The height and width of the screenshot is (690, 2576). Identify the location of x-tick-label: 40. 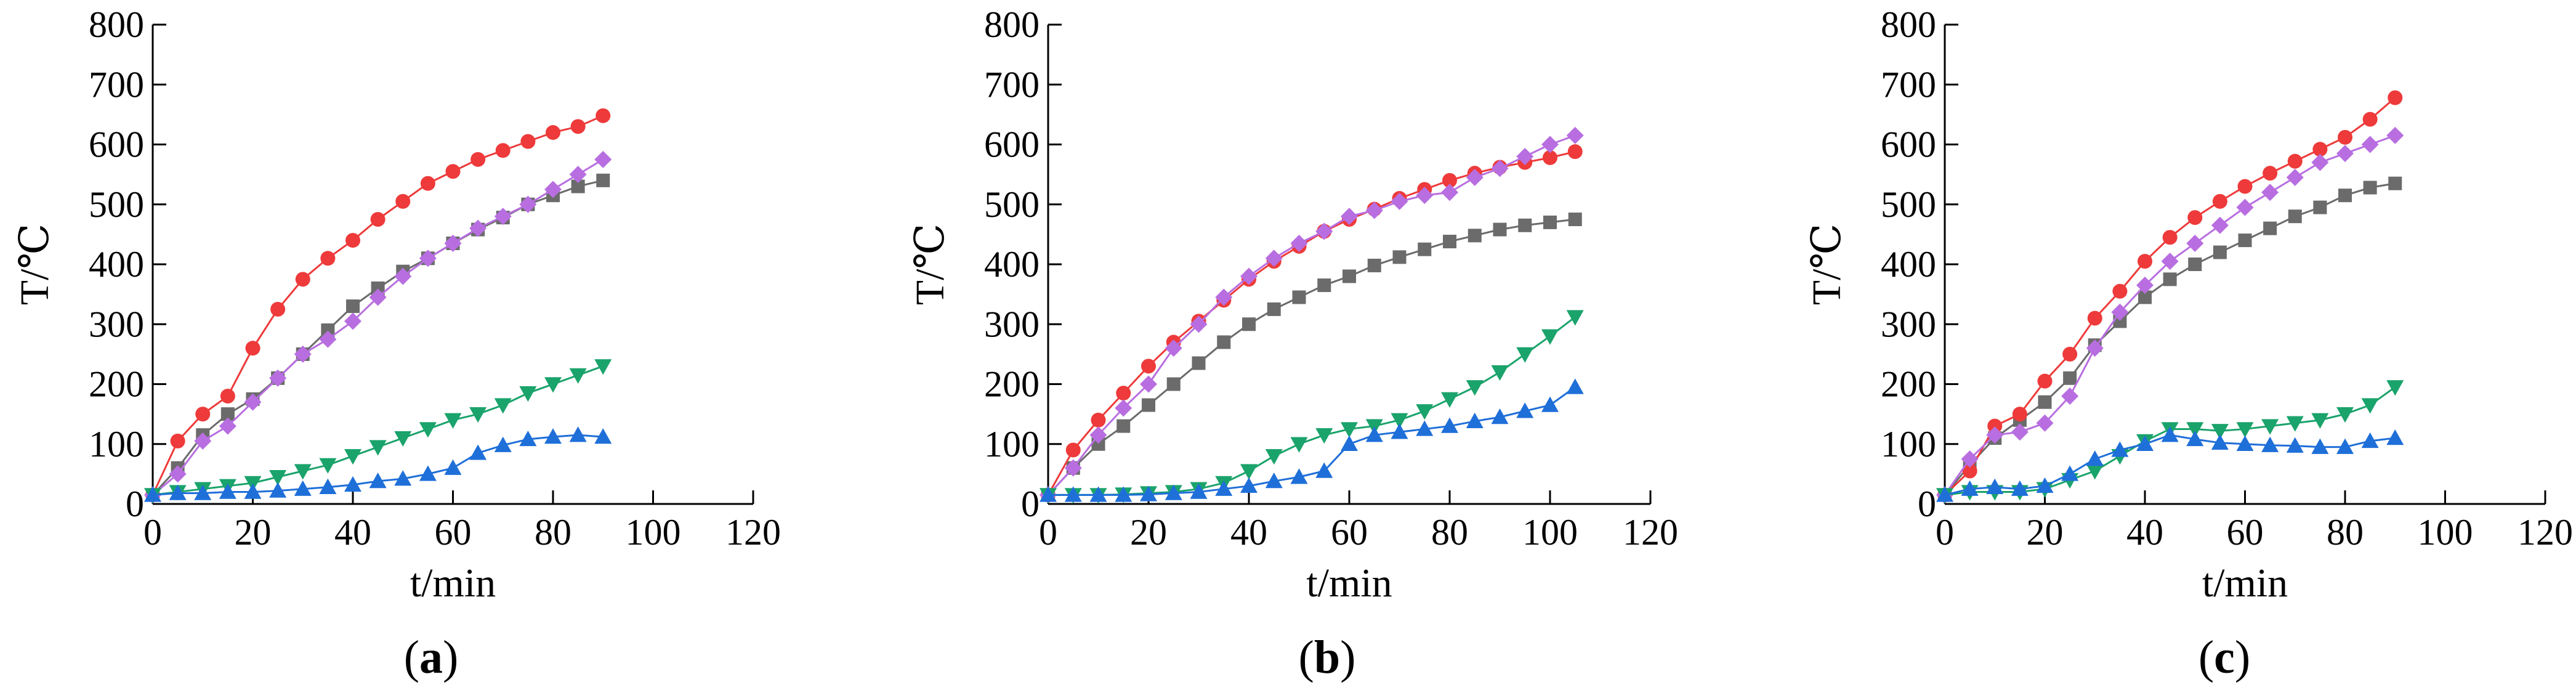
(1248, 533).